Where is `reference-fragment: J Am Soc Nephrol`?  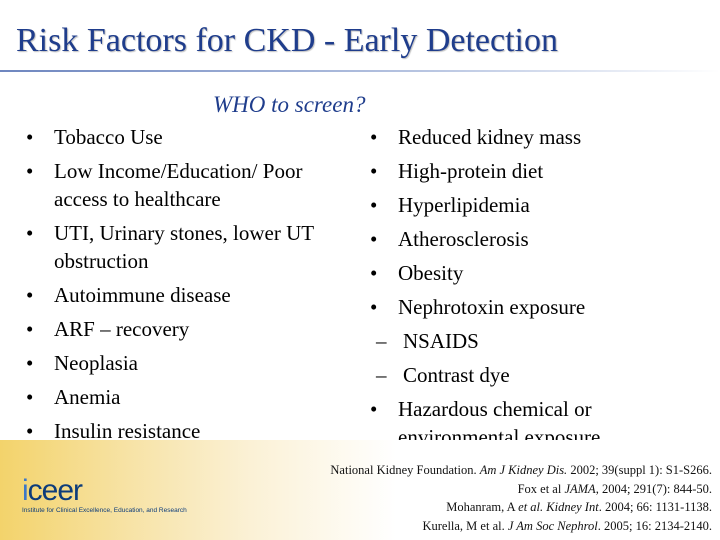 reference-fragment: J Am Soc Nephrol is located at coordinates (552, 525).